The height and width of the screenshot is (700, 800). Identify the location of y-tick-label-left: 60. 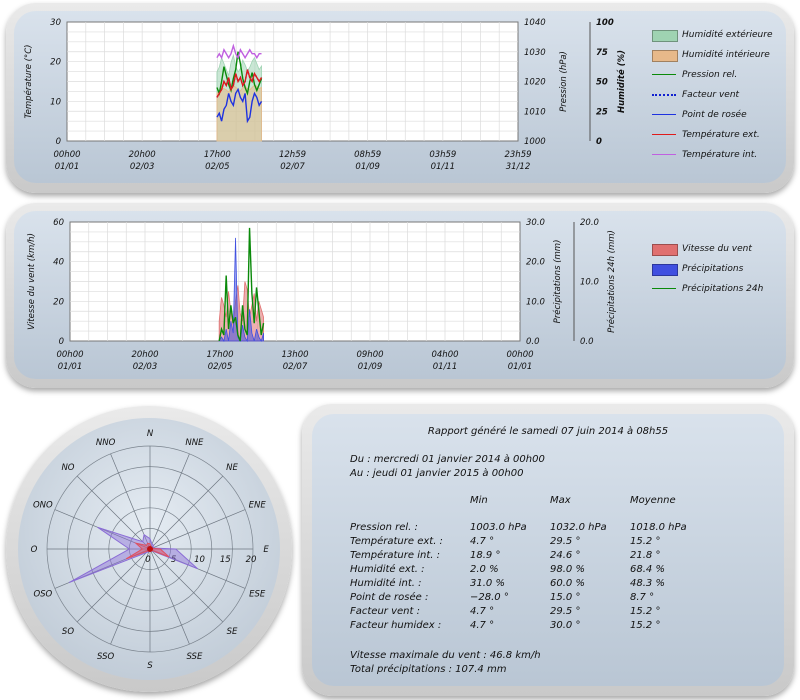
(58, 223).